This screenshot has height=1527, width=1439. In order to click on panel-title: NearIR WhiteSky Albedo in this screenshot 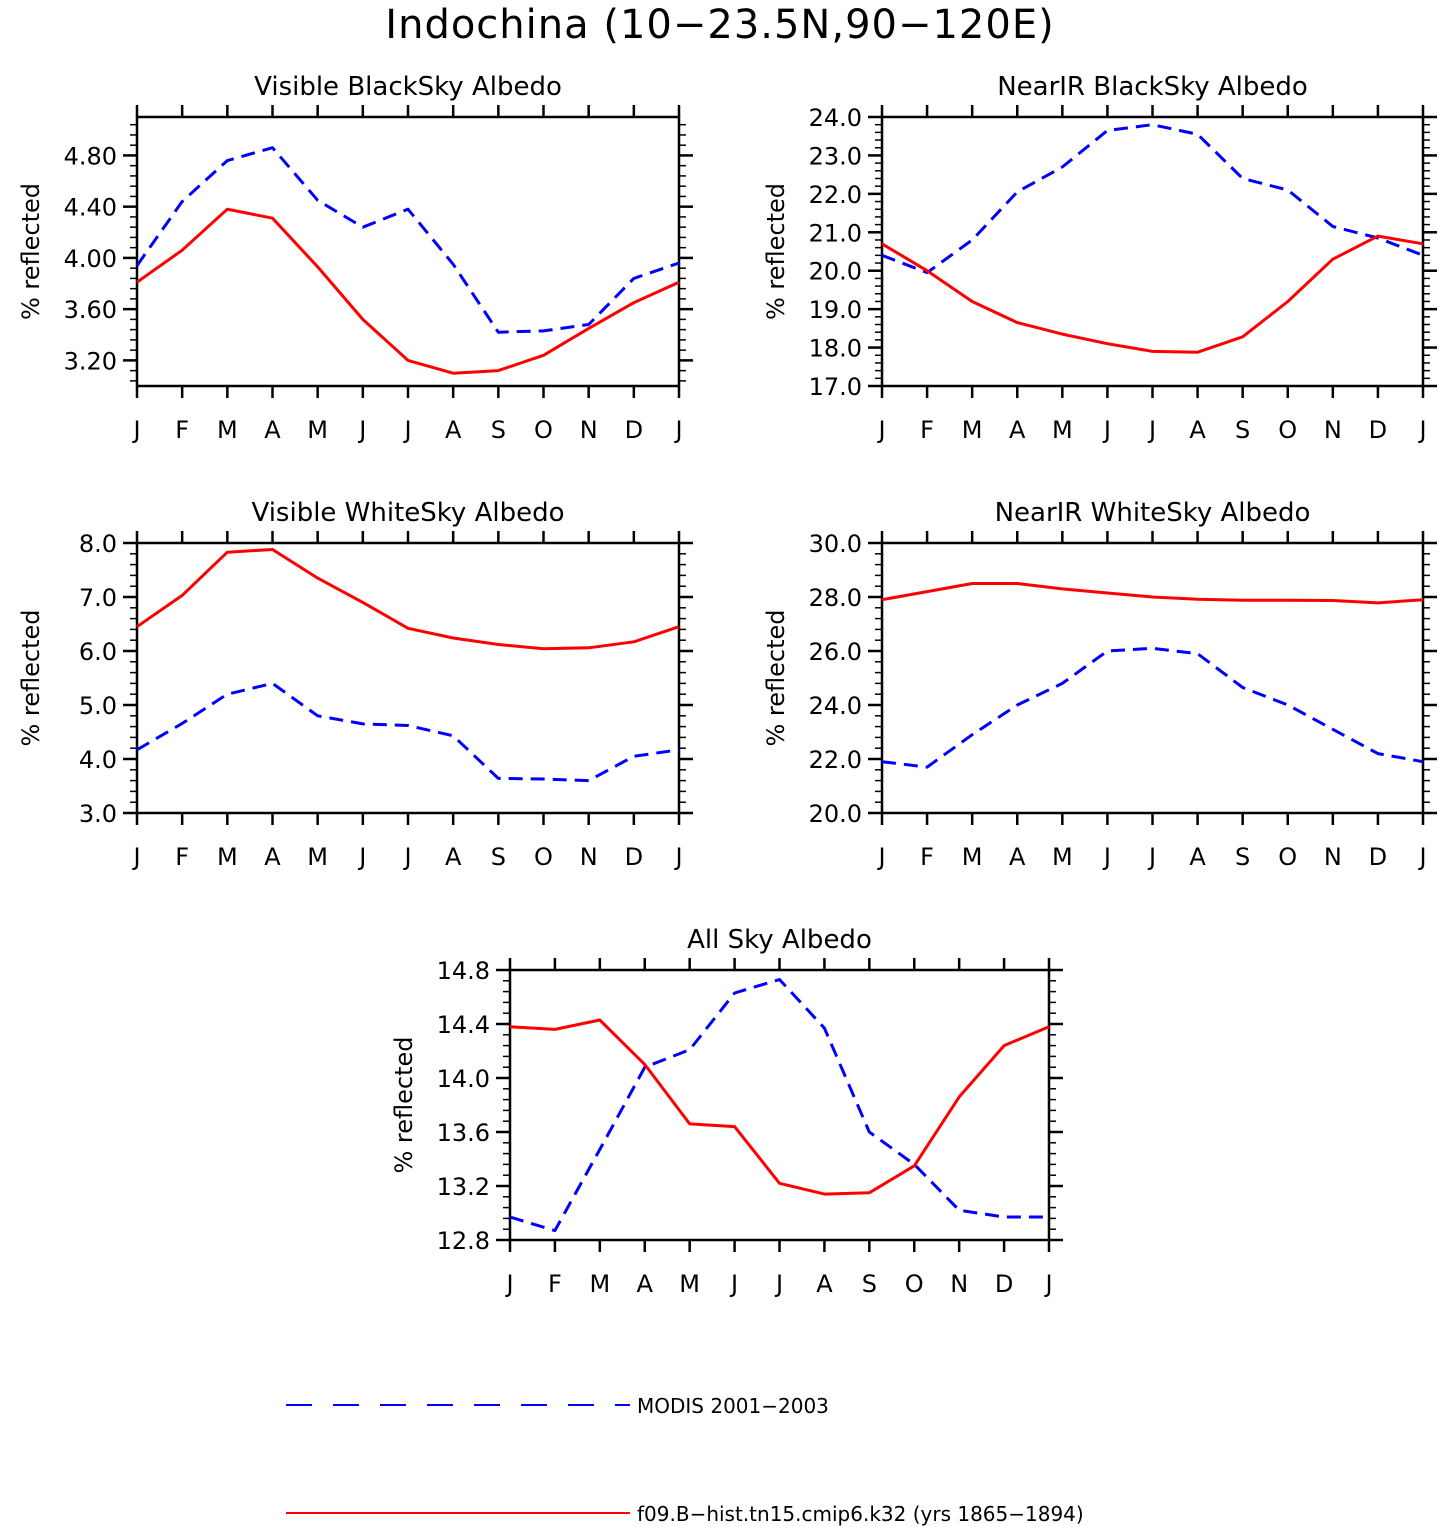, I will do `click(1153, 513)`.